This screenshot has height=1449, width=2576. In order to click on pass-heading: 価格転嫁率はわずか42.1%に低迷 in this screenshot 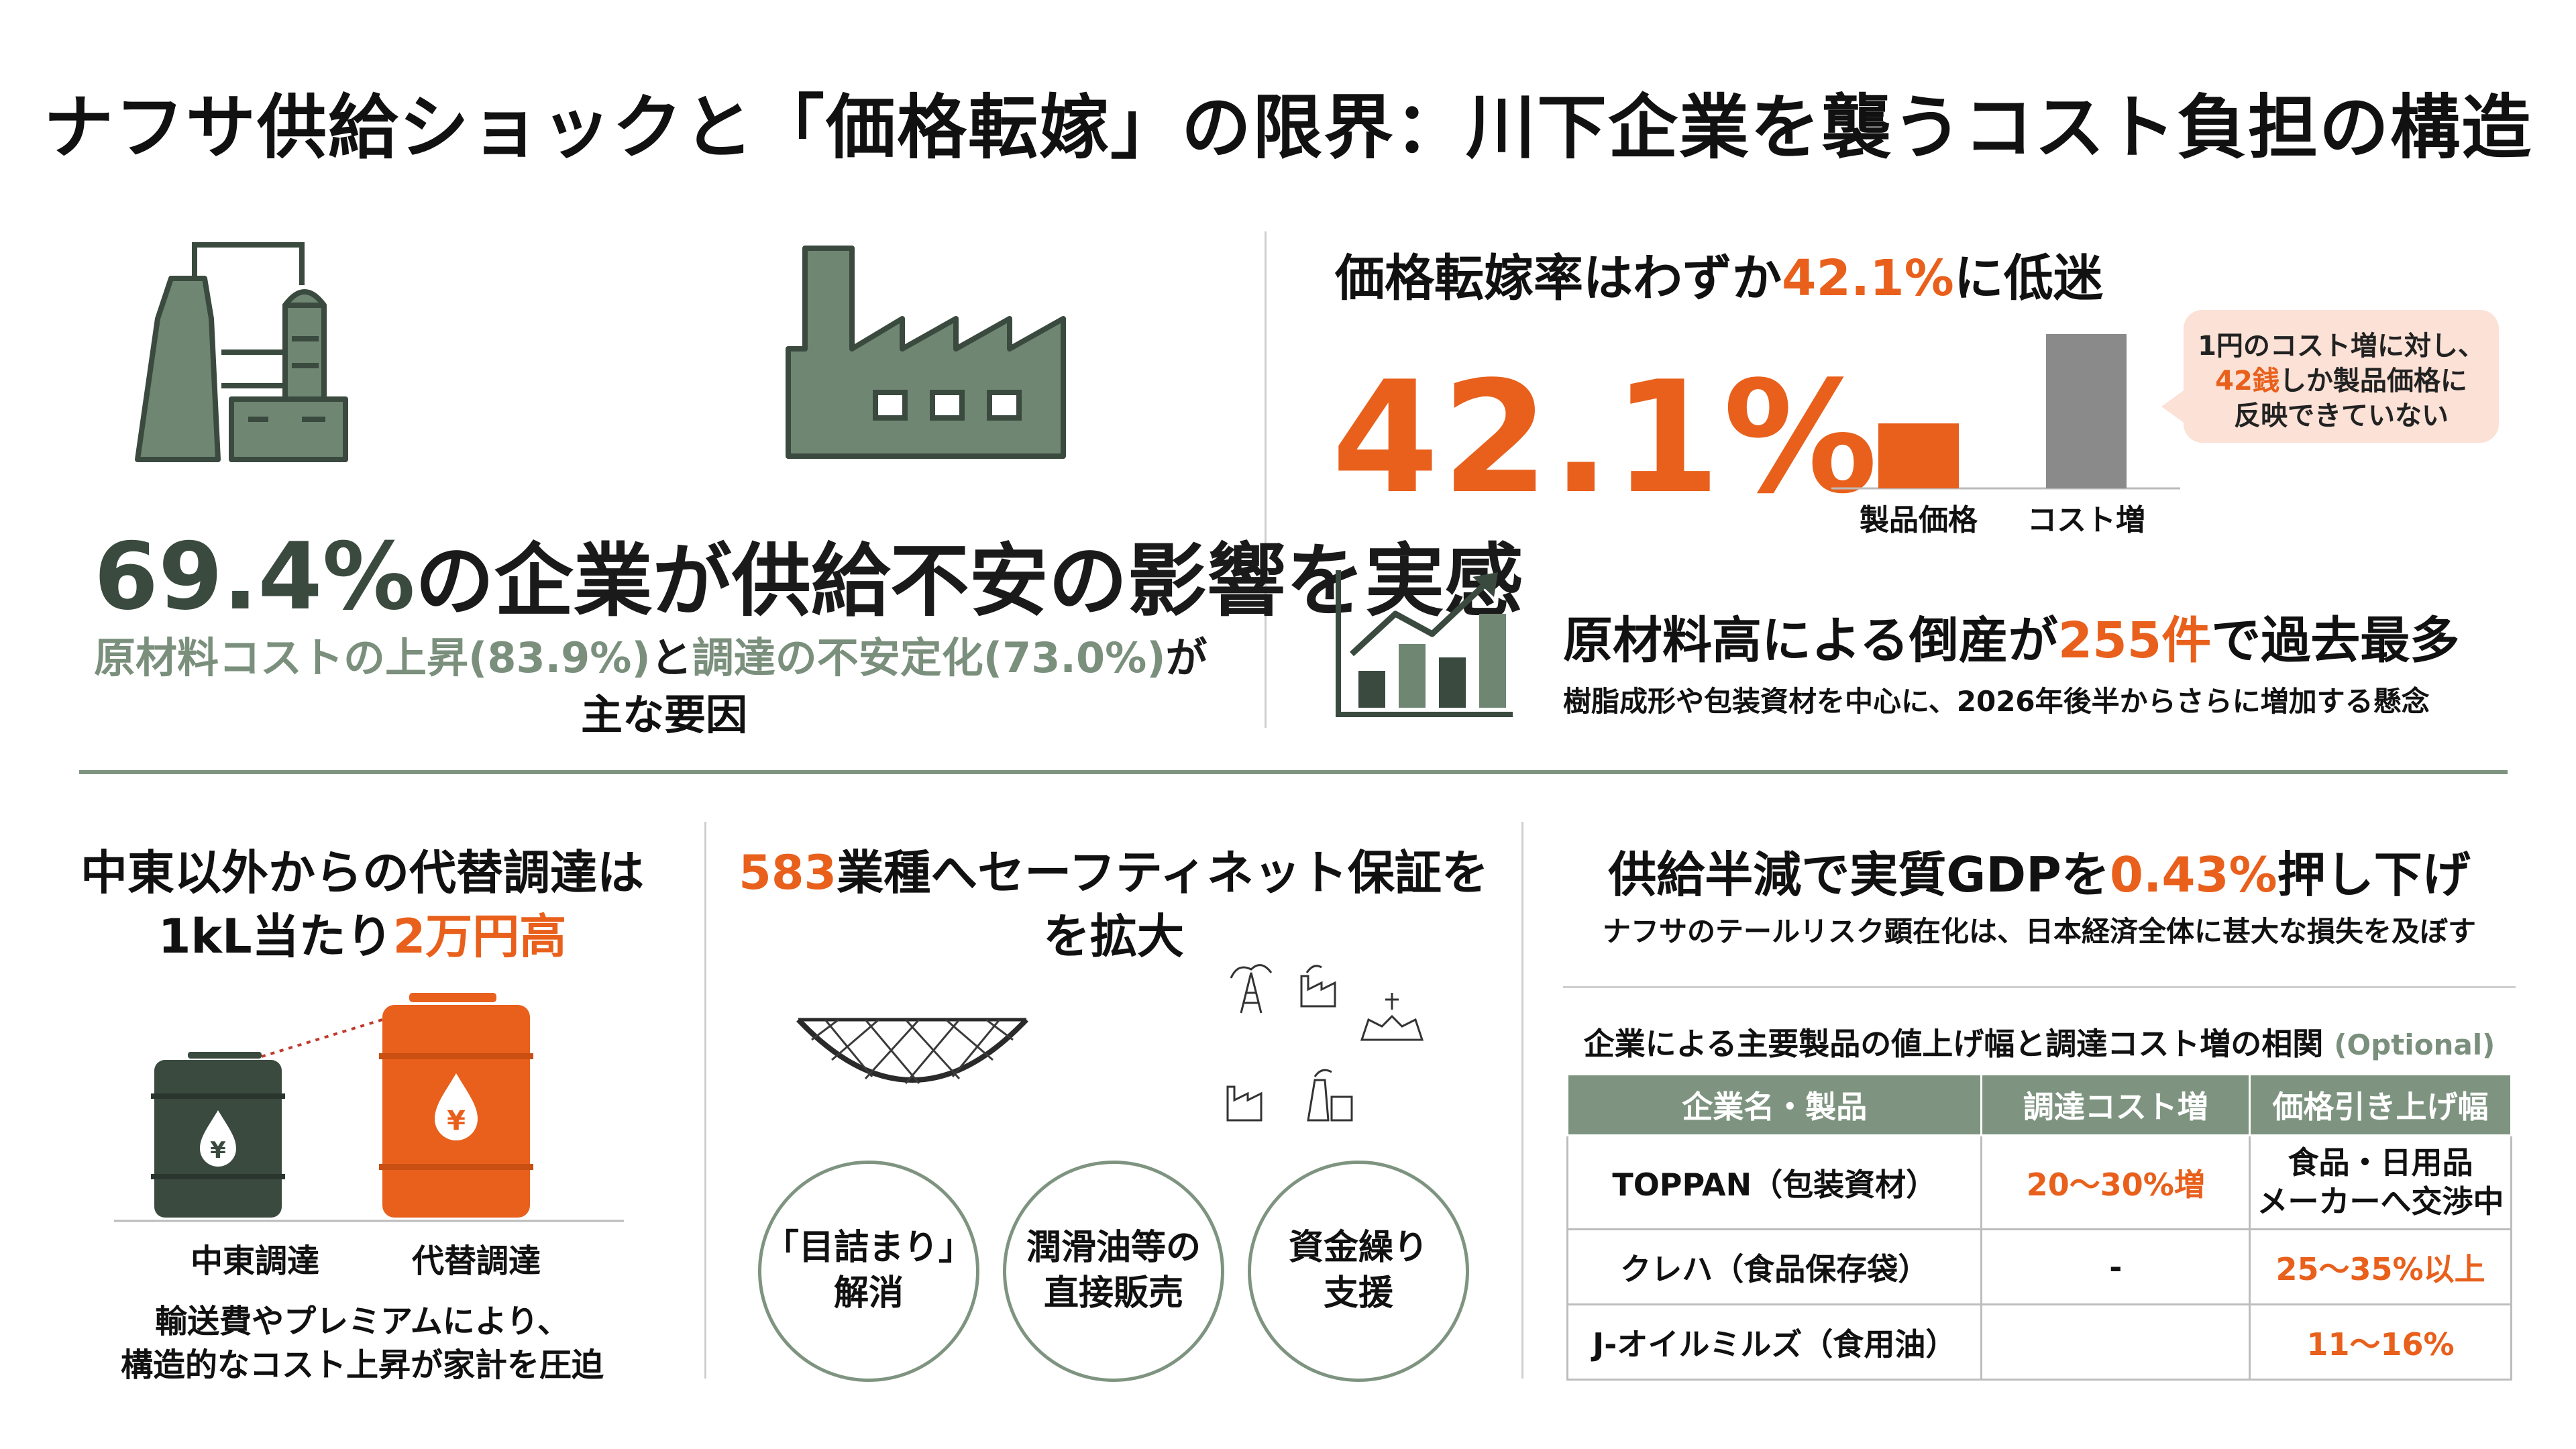, I will do `click(1719, 274)`.